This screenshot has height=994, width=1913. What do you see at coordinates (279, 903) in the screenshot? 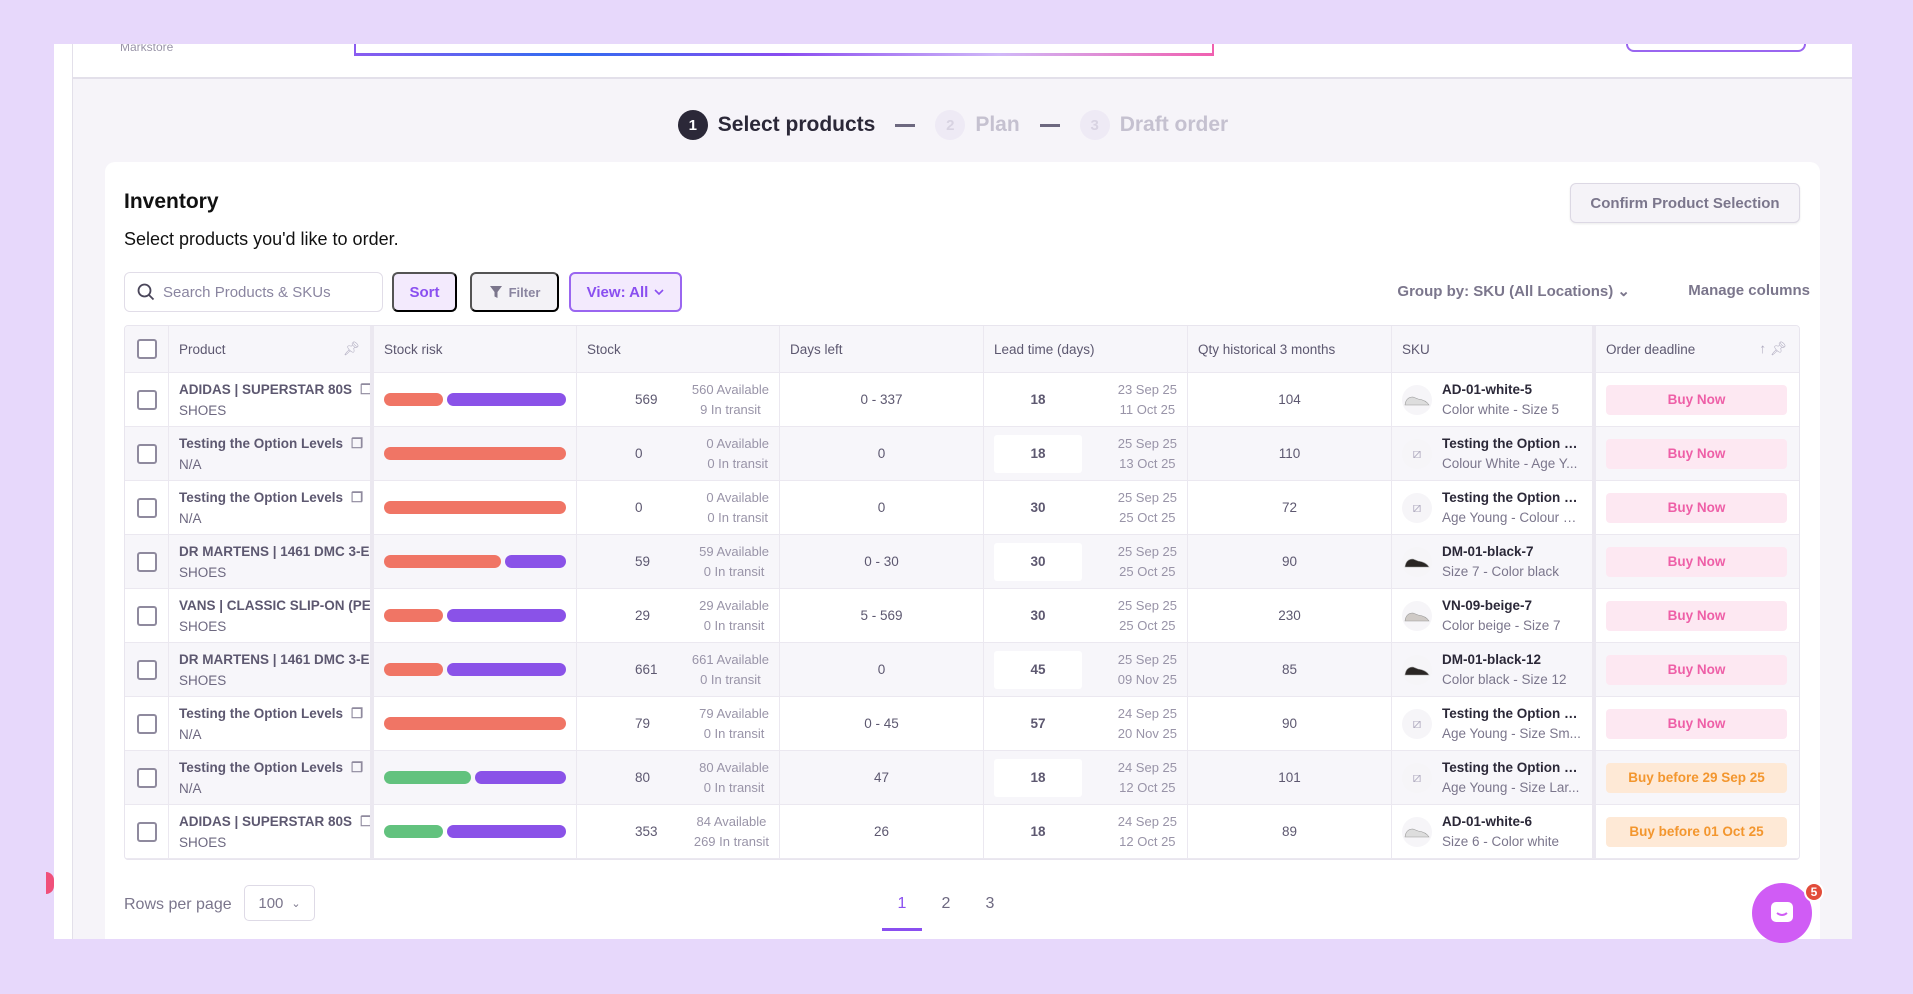
I see `rows-per-page-select: 100 ⌄` at bounding box center [279, 903].